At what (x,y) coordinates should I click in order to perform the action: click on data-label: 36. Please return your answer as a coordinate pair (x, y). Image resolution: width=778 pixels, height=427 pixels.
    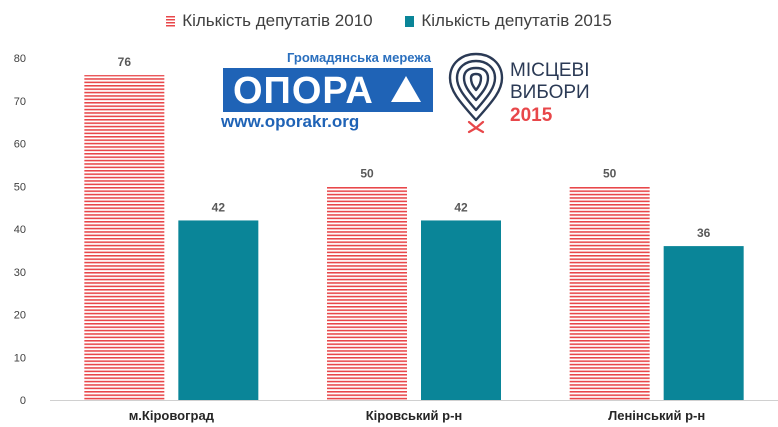
    Looking at the image, I should click on (704, 233).